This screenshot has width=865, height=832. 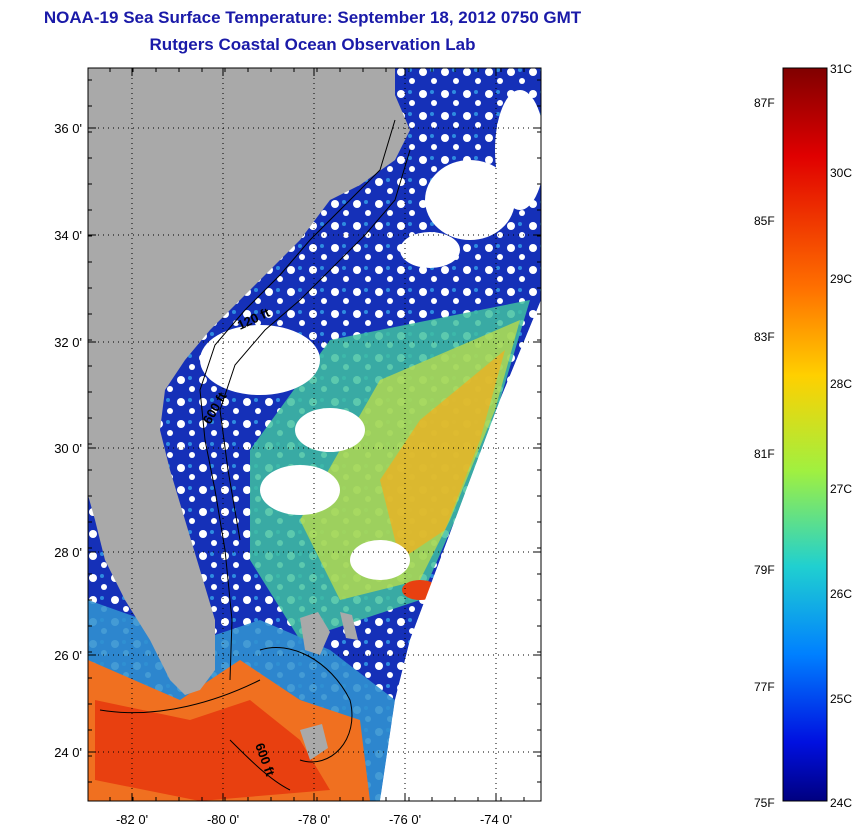 I want to click on fahrenheit-label: 85F, so click(x=764, y=221).